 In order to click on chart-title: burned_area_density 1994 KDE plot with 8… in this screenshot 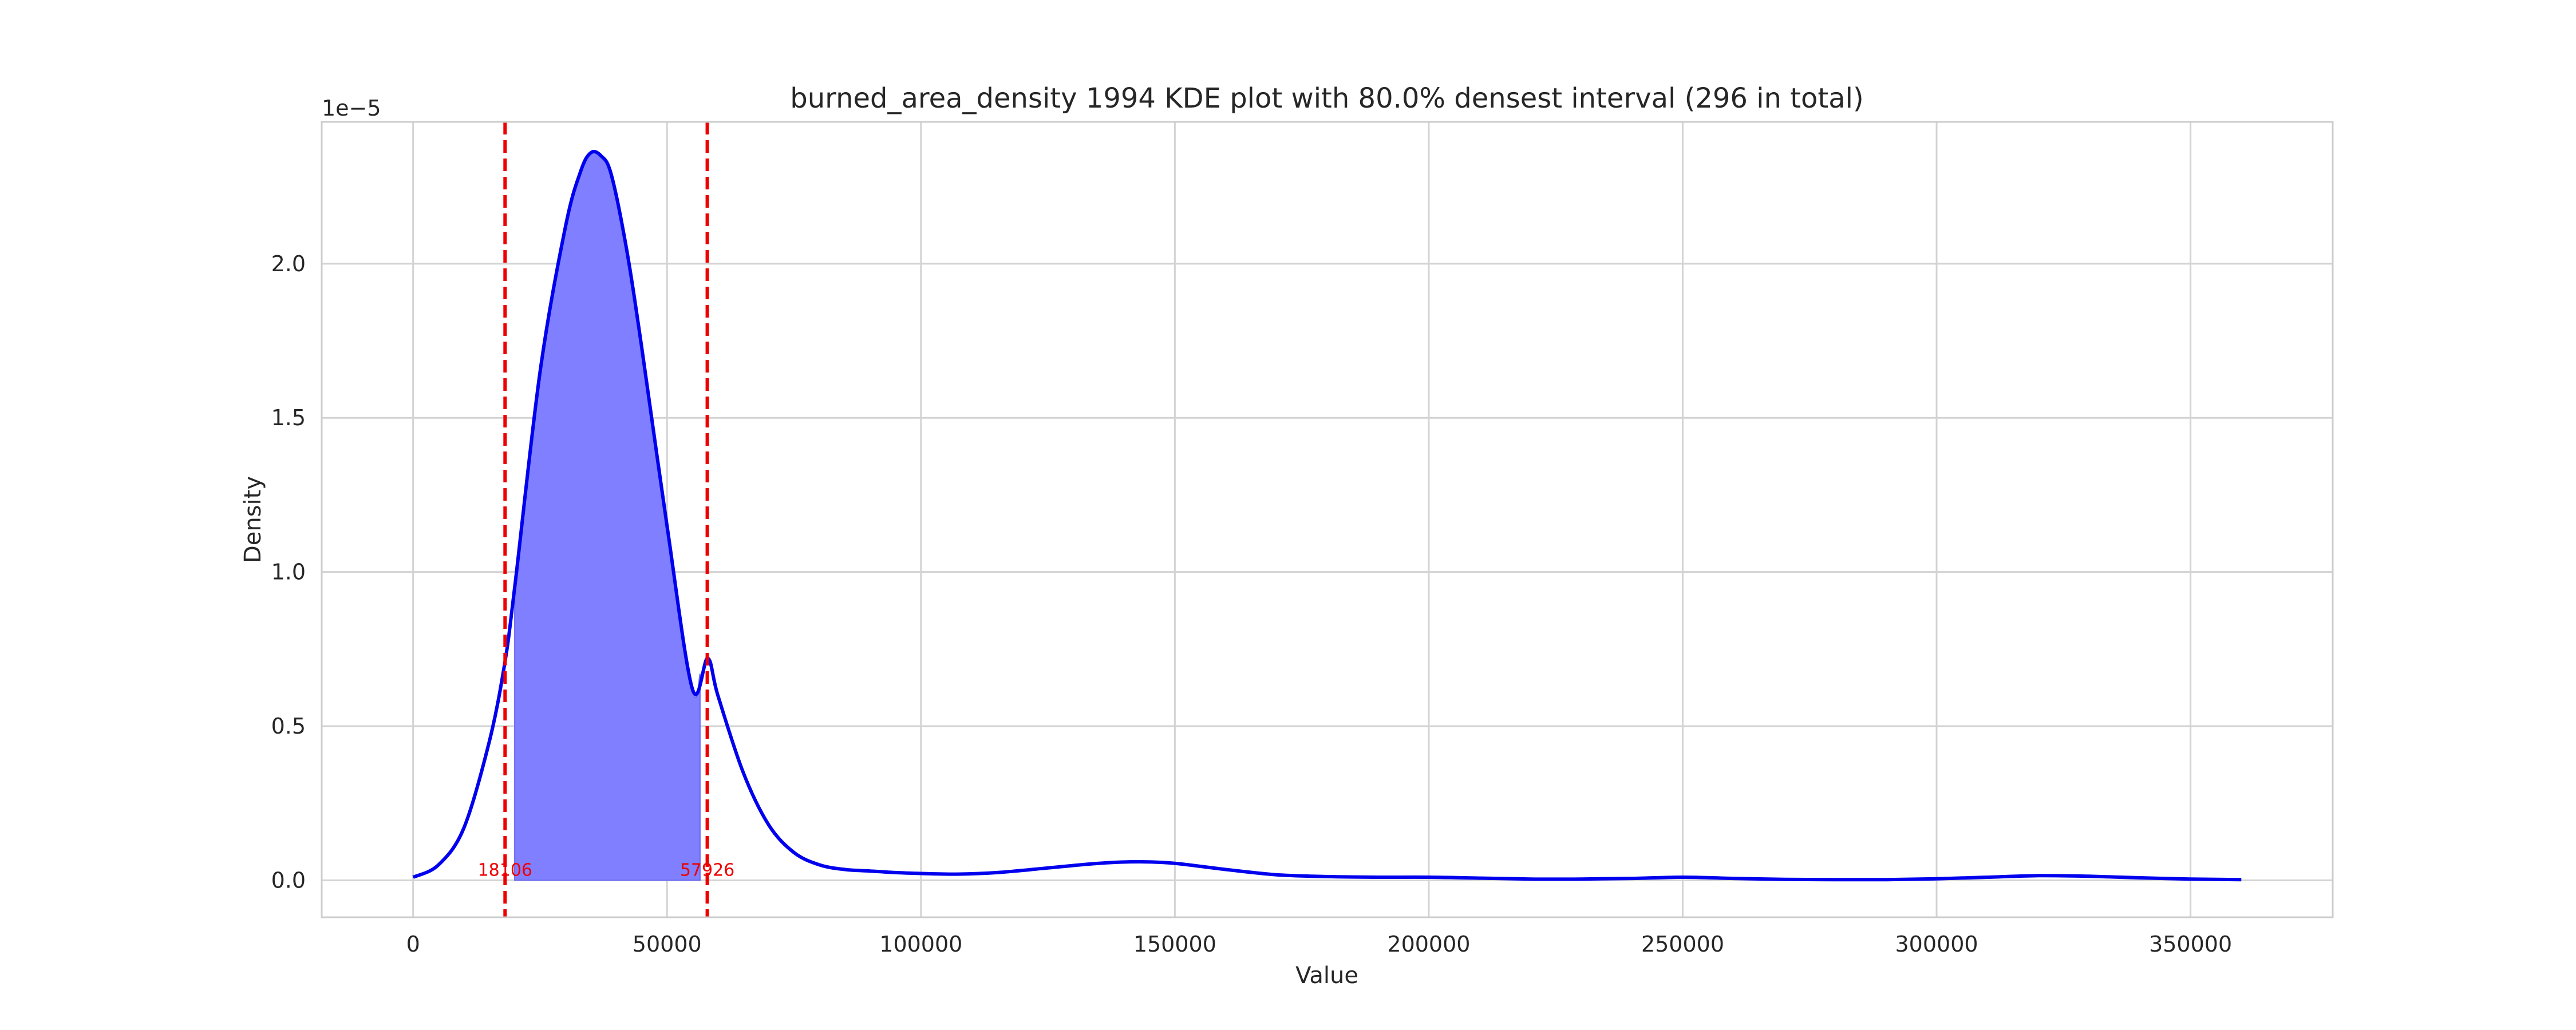, I will do `click(1326, 98)`.